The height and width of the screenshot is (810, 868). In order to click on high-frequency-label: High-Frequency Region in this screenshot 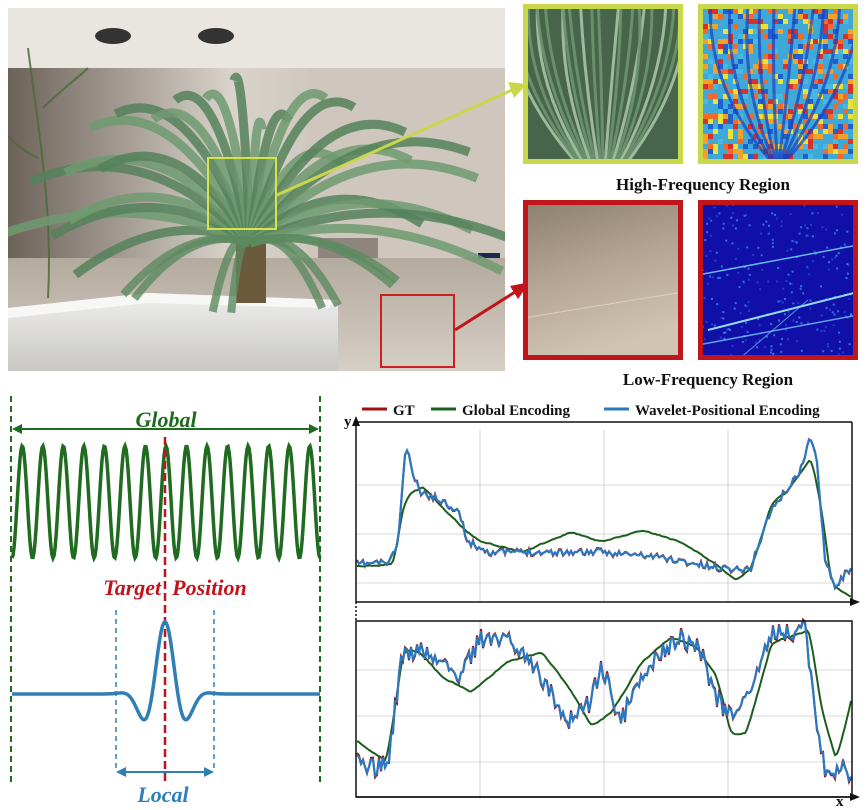, I will do `click(703, 184)`.